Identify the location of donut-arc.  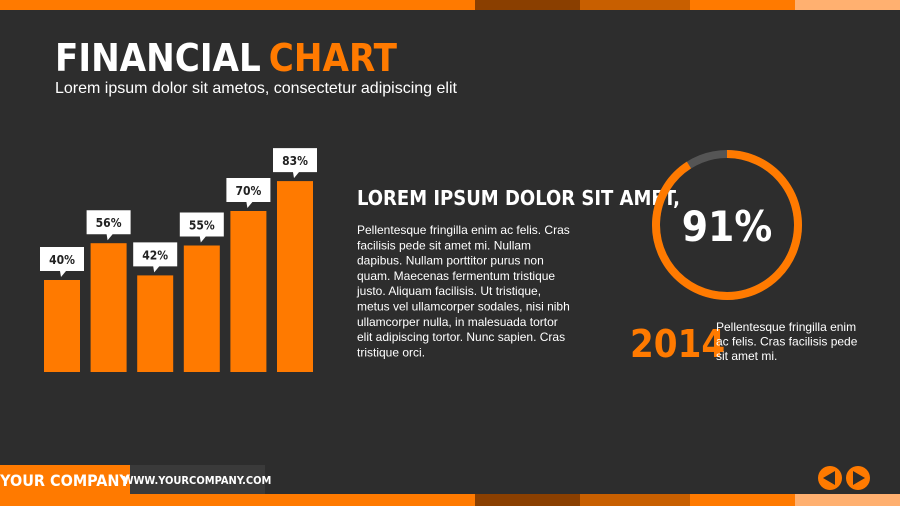
(727, 225).